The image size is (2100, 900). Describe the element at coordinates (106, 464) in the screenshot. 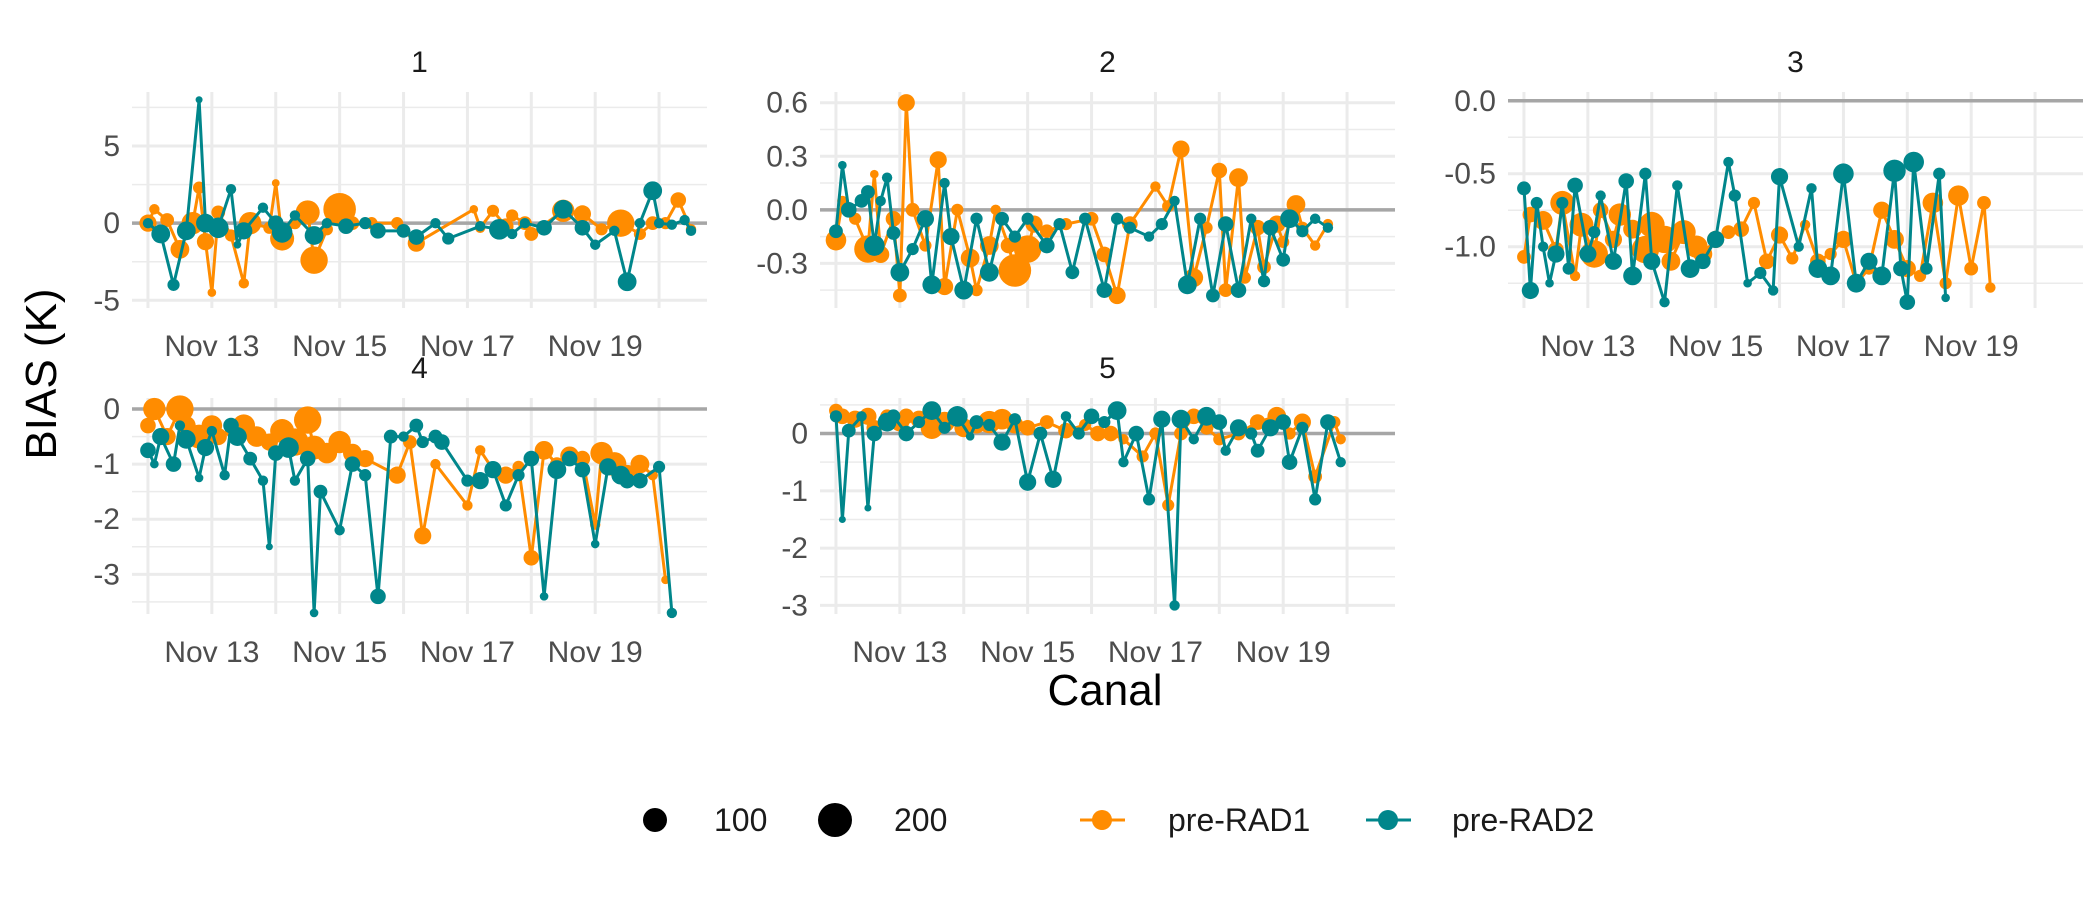

I see `y-tick-label: -1` at that location.